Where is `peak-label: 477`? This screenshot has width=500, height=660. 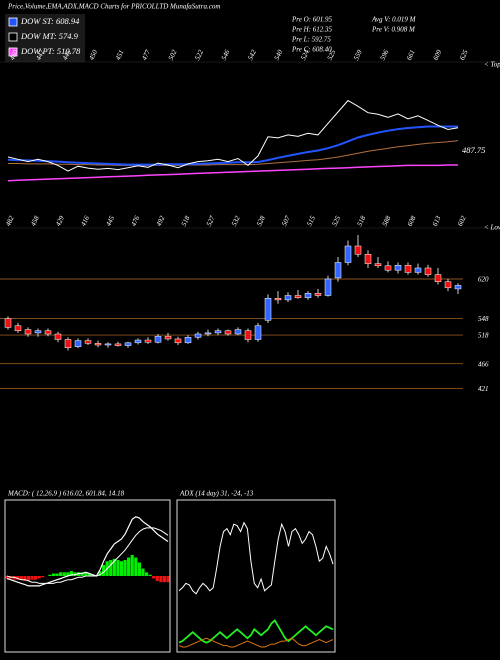
peak-label: 477 is located at coordinates (146, 54).